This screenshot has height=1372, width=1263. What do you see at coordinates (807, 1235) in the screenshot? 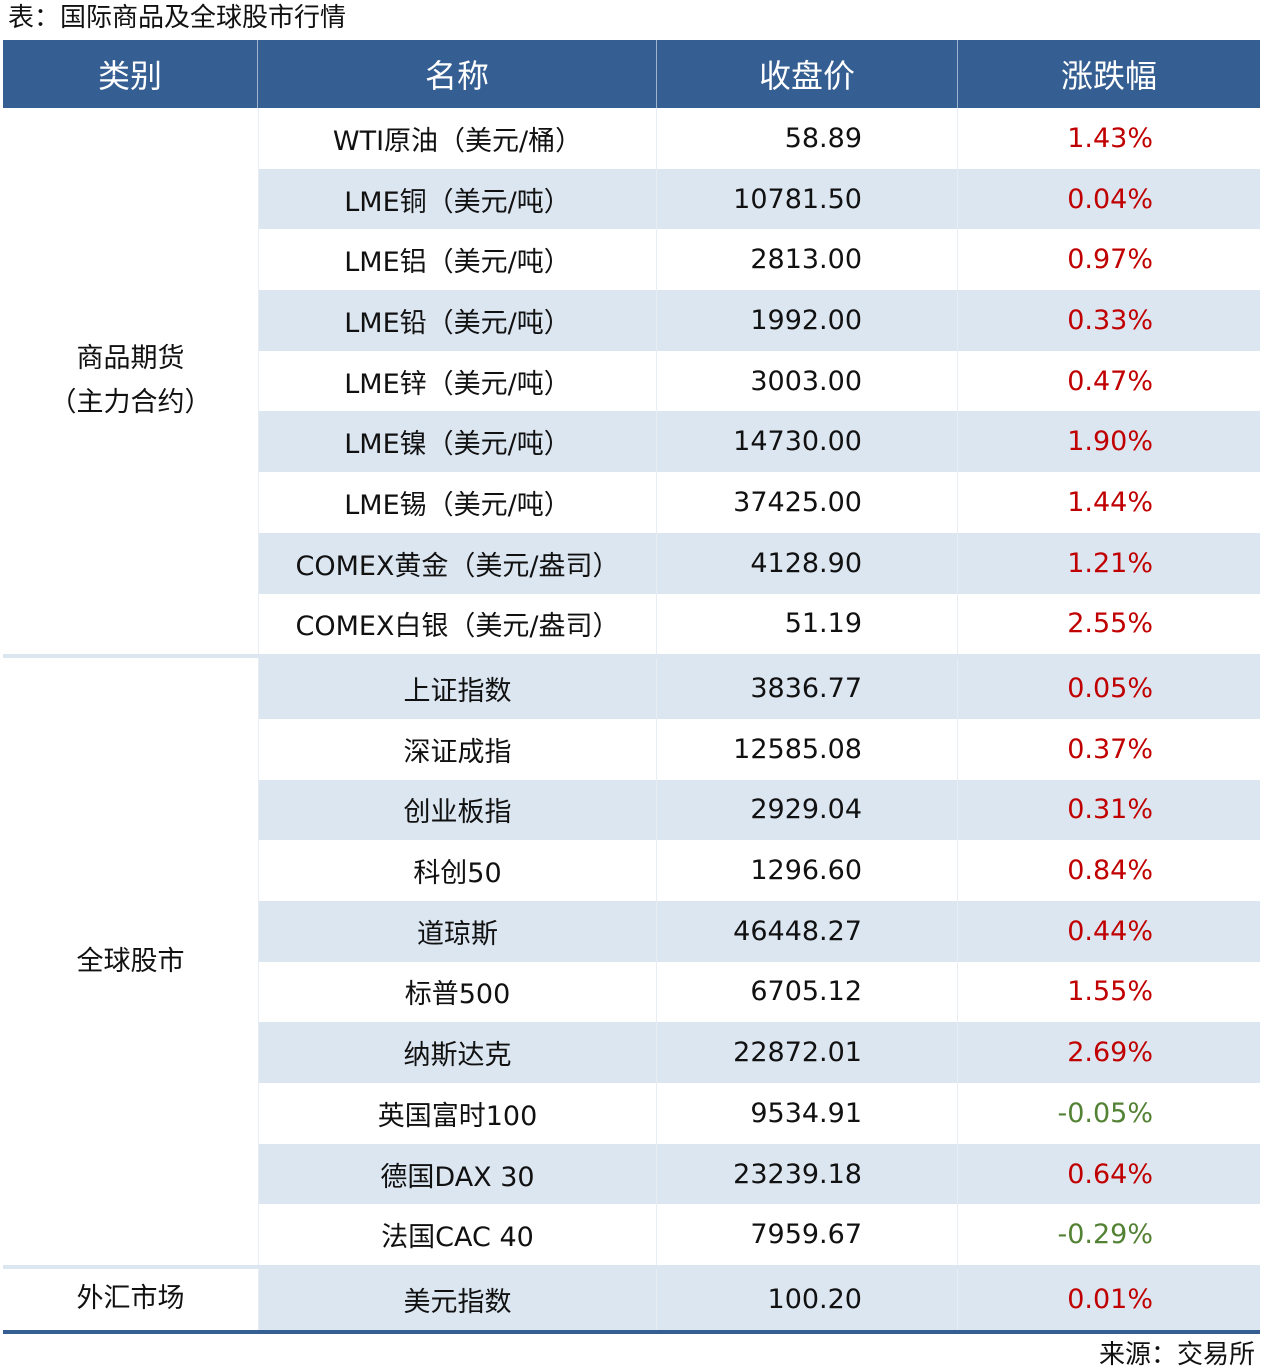
I see `close-cell: 7959.67` at bounding box center [807, 1235].